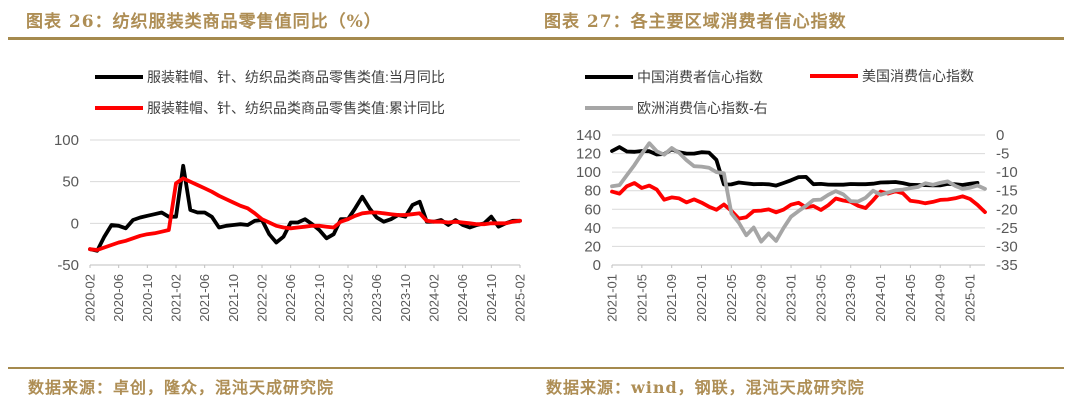 The width and height of the screenshot is (1080, 408). Describe the element at coordinates (1007, 191) in the screenshot. I see `right-y-axis-label: -15` at that location.